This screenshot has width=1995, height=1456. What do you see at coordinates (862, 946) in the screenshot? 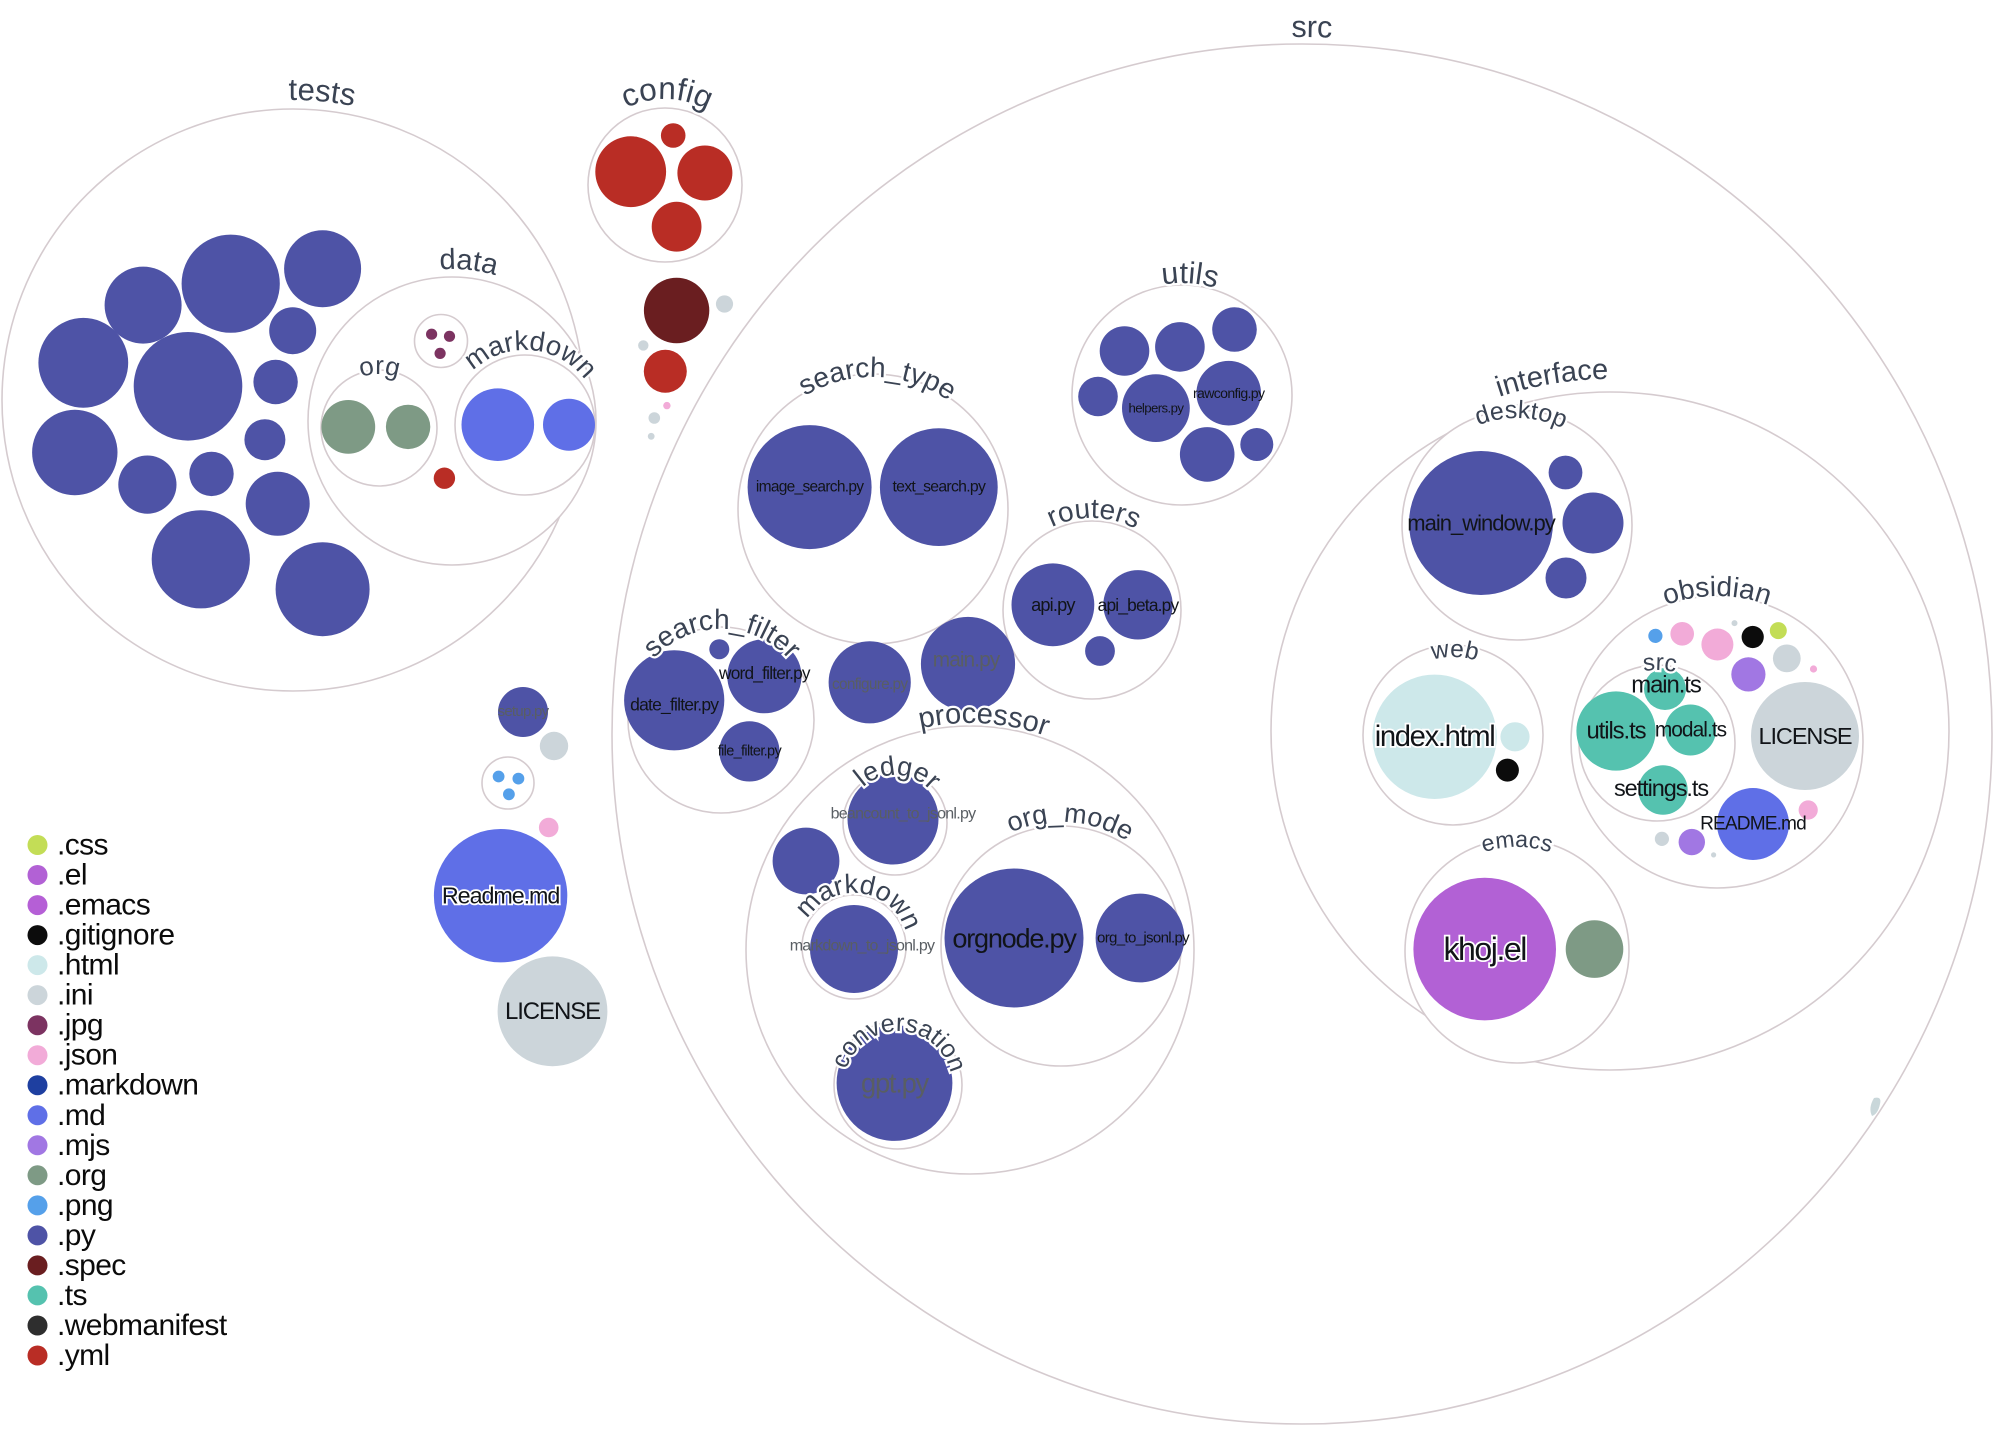
I see `svg-text: markdown_to_jsonl.py` at bounding box center [862, 946].